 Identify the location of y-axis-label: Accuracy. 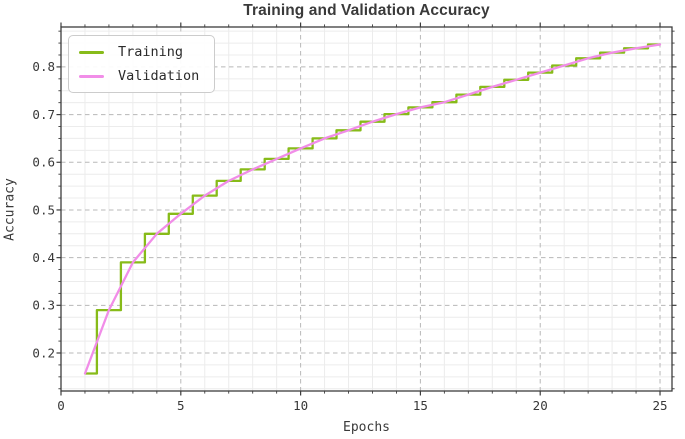
(10, 209).